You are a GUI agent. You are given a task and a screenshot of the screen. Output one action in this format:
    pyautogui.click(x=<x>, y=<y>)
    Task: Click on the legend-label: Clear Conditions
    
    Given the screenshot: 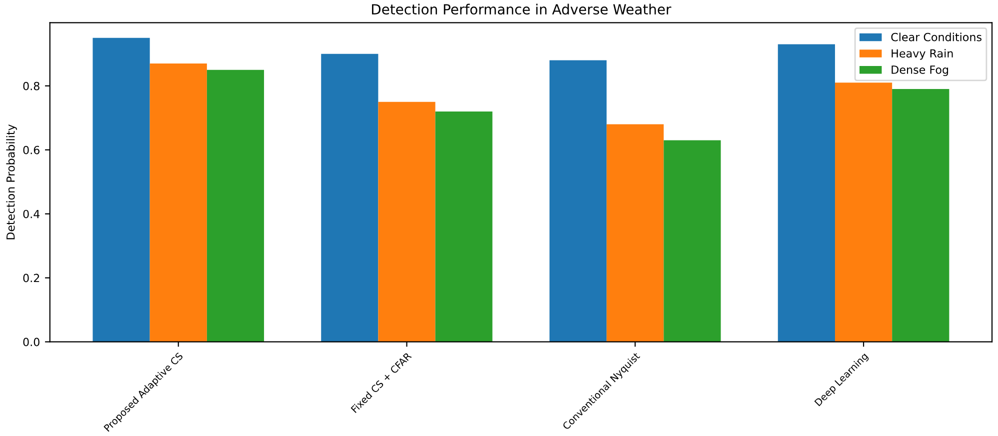 What is the action you would take?
    pyautogui.click(x=936, y=37)
    